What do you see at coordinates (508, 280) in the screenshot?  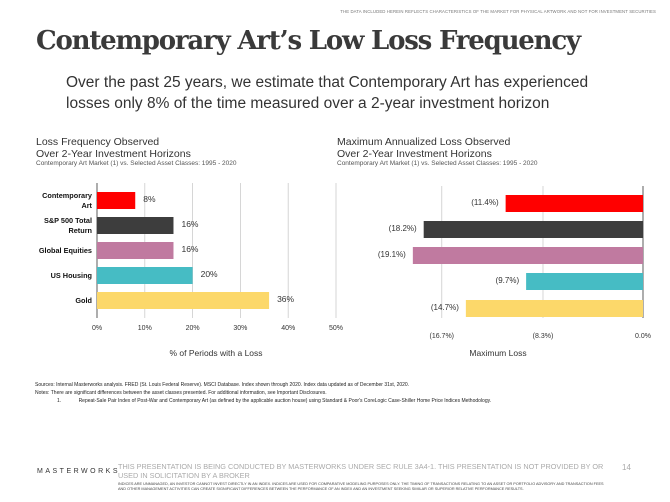 I see `right-data-label: (9.7%)` at bounding box center [508, 280].